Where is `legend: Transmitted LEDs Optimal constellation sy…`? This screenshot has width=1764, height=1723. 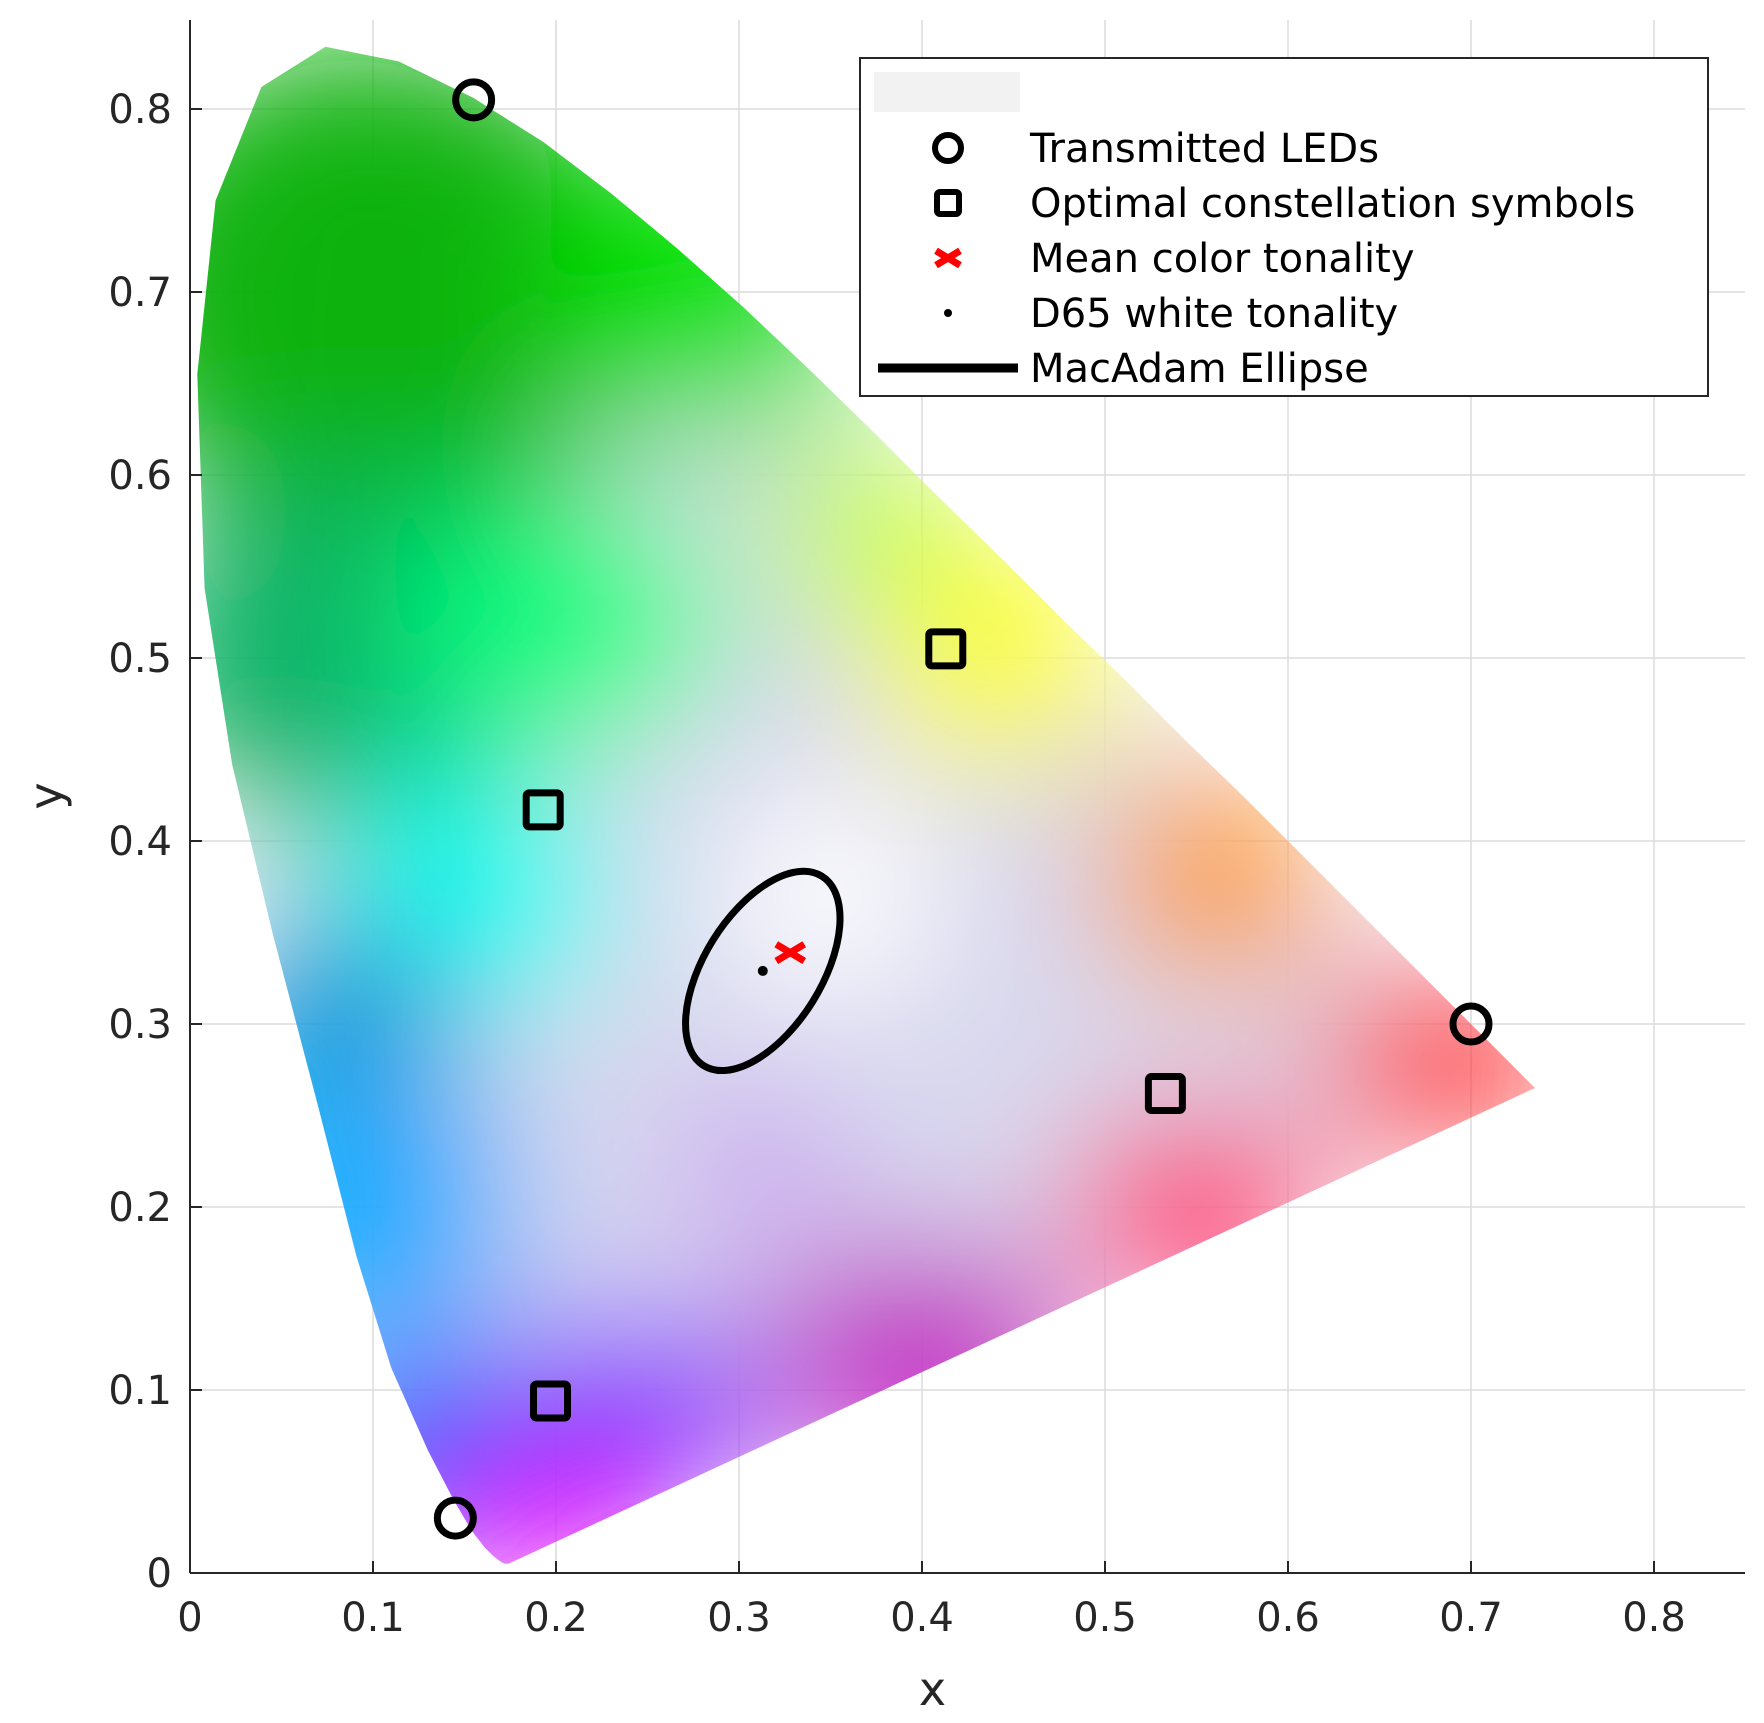 legend: Transmitted LEDs Optimal constellation sy… is located at coordinates (1284, 227).